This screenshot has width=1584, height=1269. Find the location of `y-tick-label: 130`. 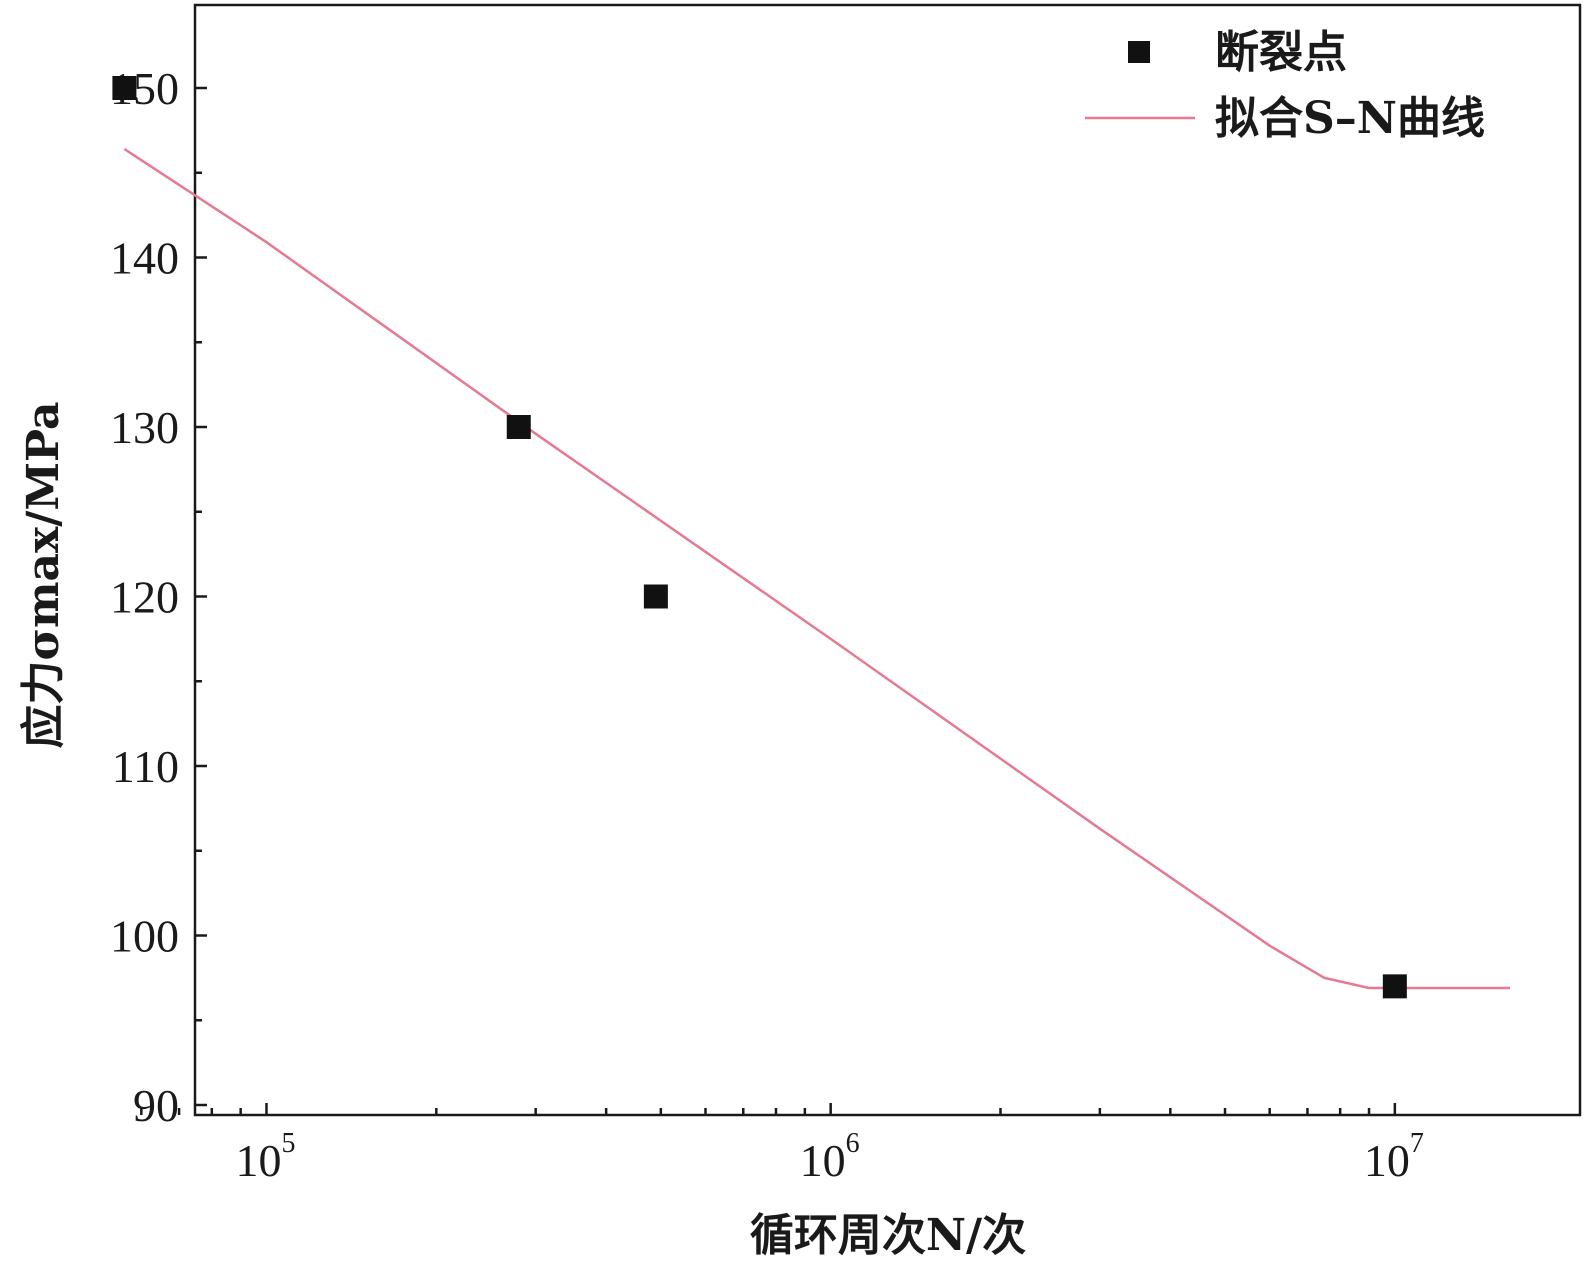

y-tick-label: 130 is located at coordinates (144, 427).